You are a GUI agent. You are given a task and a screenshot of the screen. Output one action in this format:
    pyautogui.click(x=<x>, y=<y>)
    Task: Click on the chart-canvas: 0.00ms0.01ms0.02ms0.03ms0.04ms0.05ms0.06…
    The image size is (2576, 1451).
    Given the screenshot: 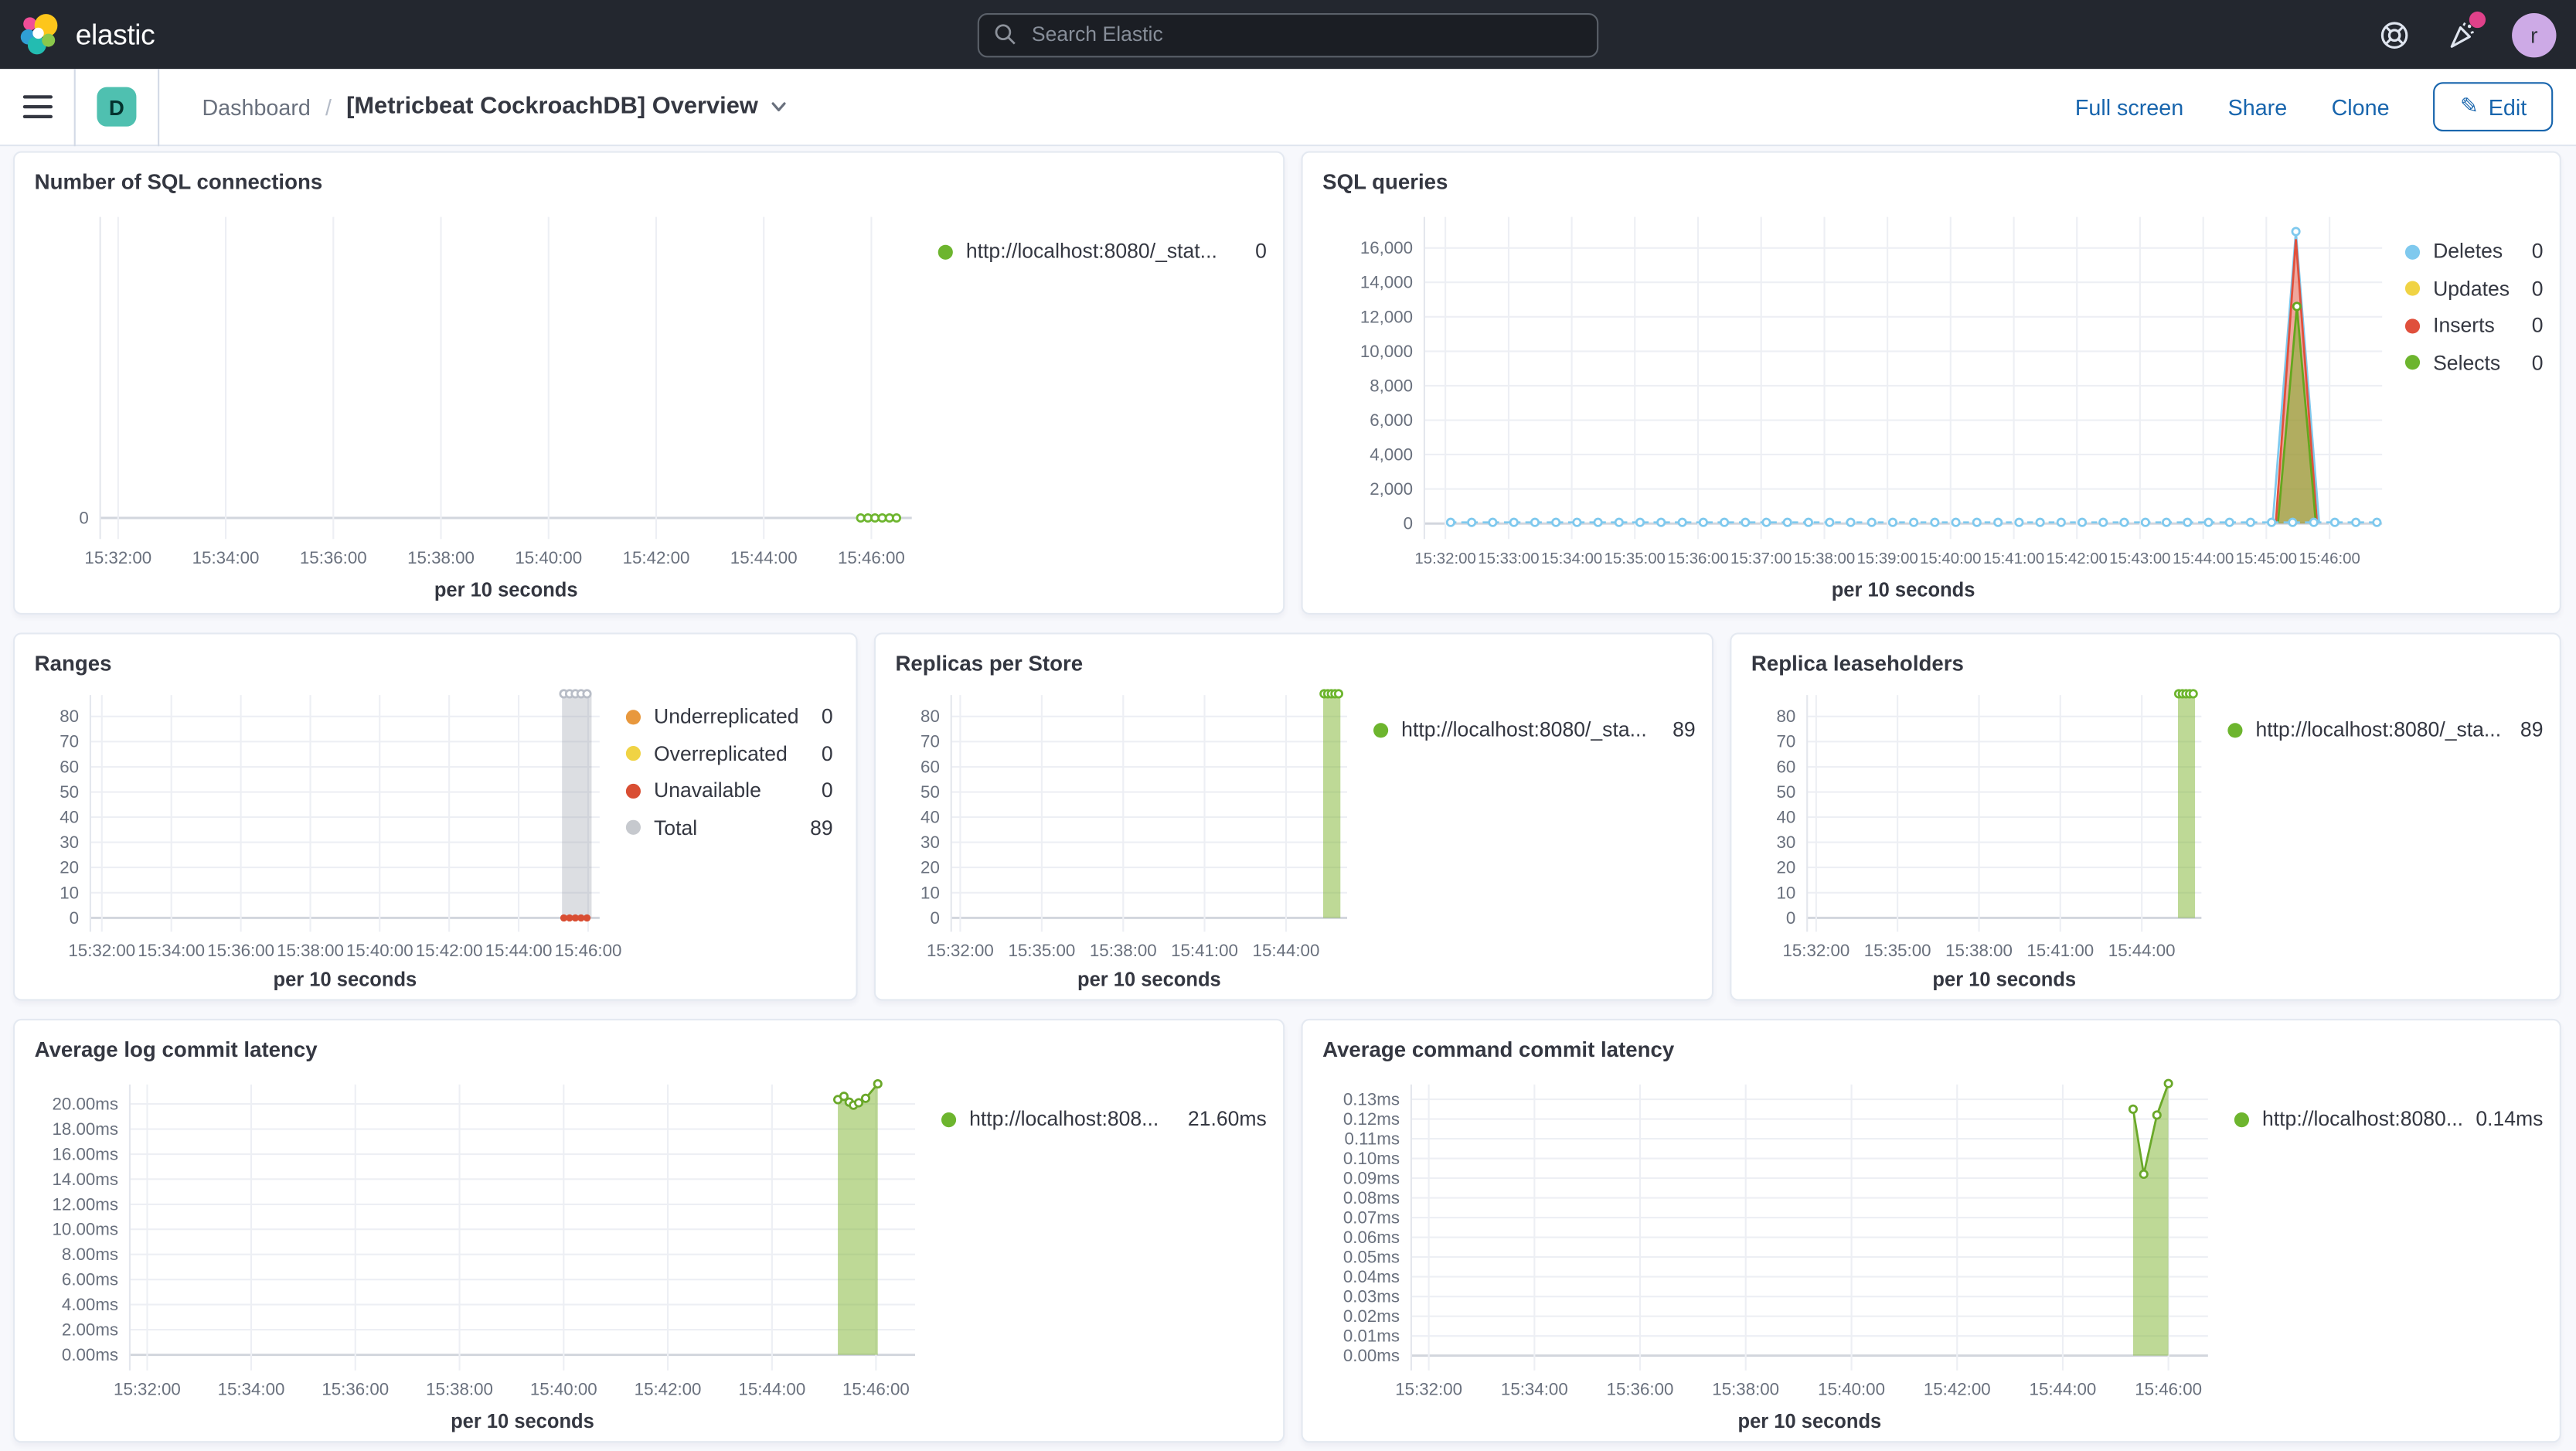 What is the action you would take?
    pyautogui.click(x=1771, y=1253)
    